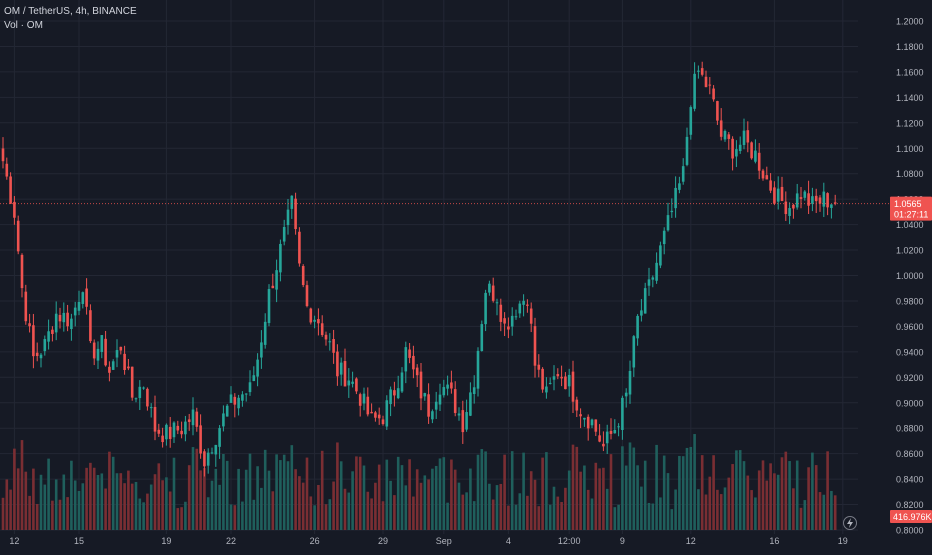 The width and height of the screenshot is (932, 555). What do you see at coordinates (911, 208) in the screenshot?
I see `current-price-badge` at bounding box center [911, 208].